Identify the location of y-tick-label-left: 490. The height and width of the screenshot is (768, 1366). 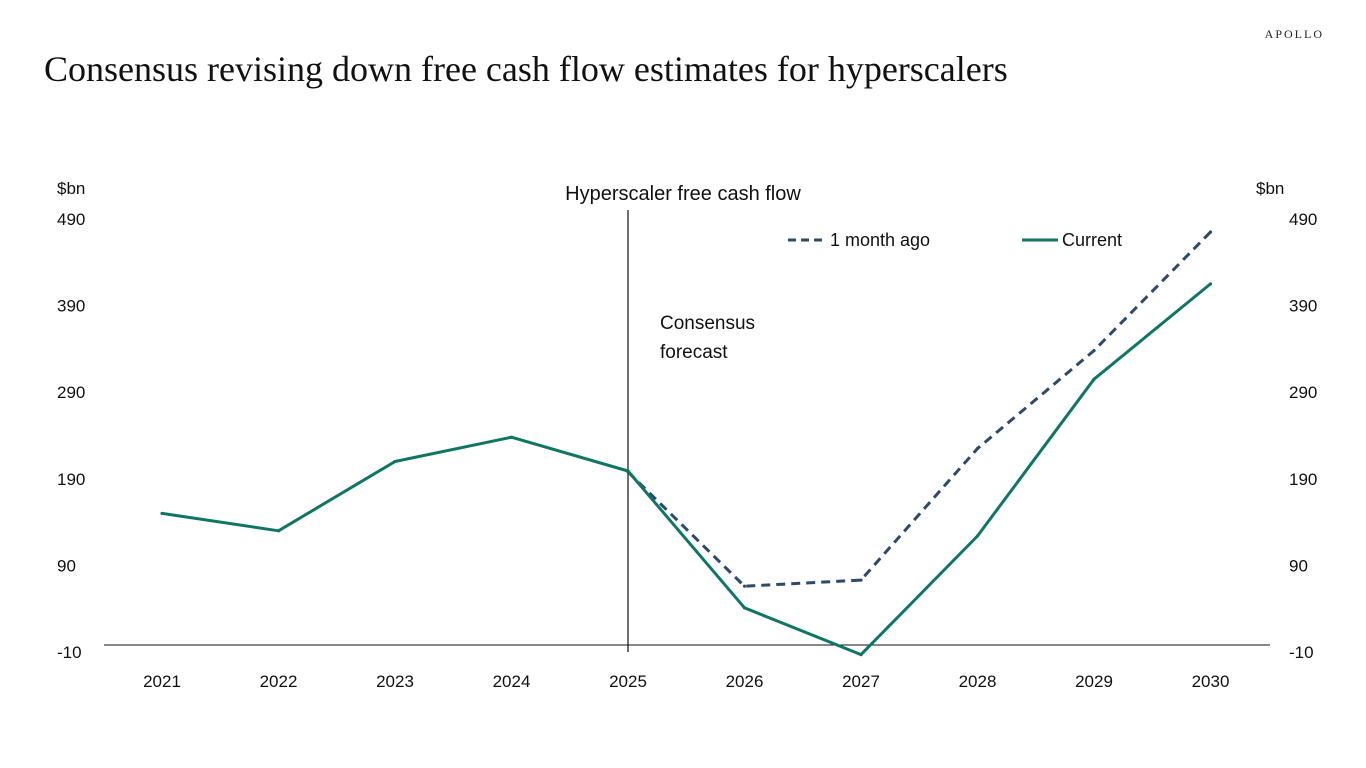
(71, 219).